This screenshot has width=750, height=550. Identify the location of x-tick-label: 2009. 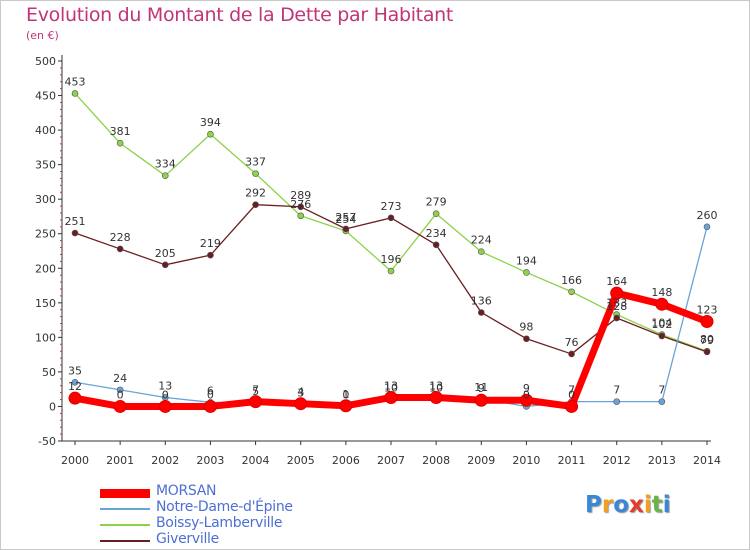
(481, 460).